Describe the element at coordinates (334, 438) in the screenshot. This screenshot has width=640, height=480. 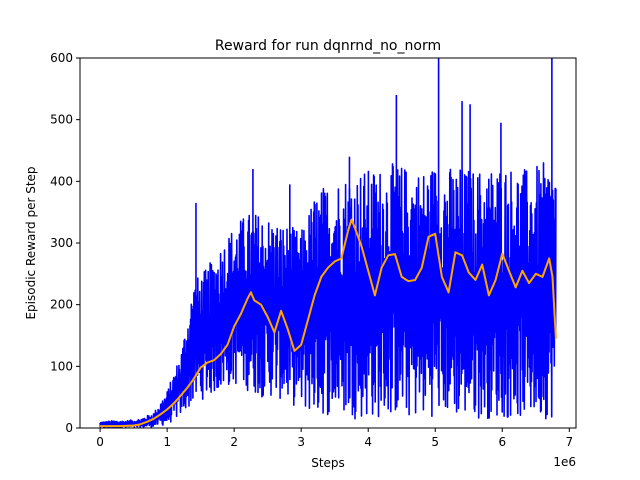
I see `x-axis: 0 1 2 3 4 5 6 7` at that location.